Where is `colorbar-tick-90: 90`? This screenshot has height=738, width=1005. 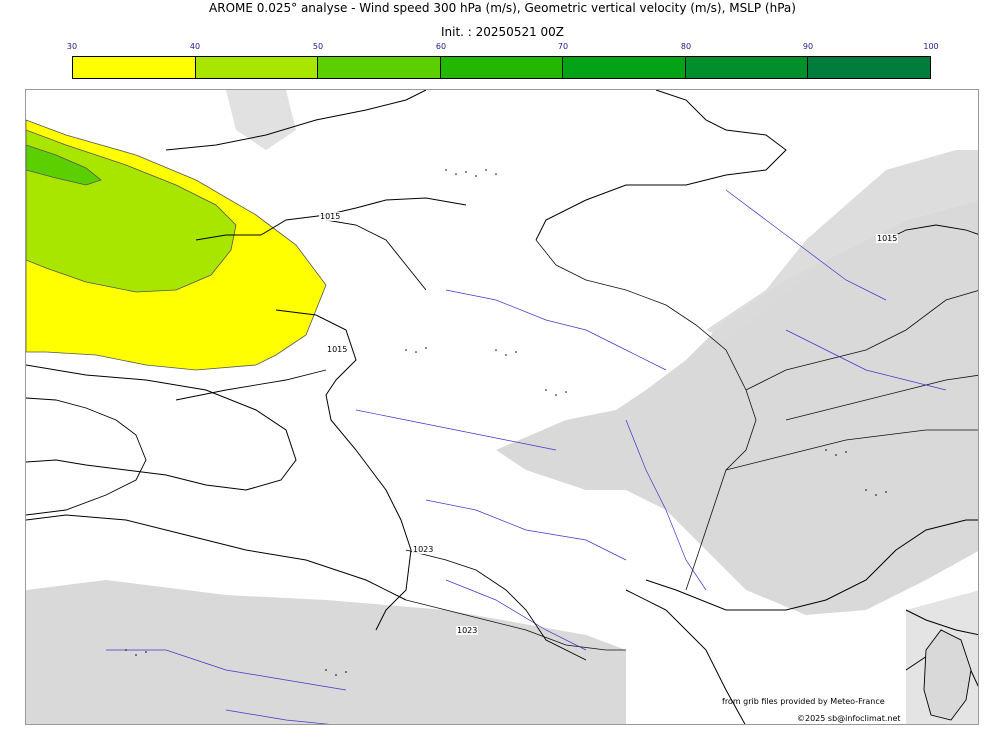
colorbar-tick-90: 90 is located at coordinates (808, 46).